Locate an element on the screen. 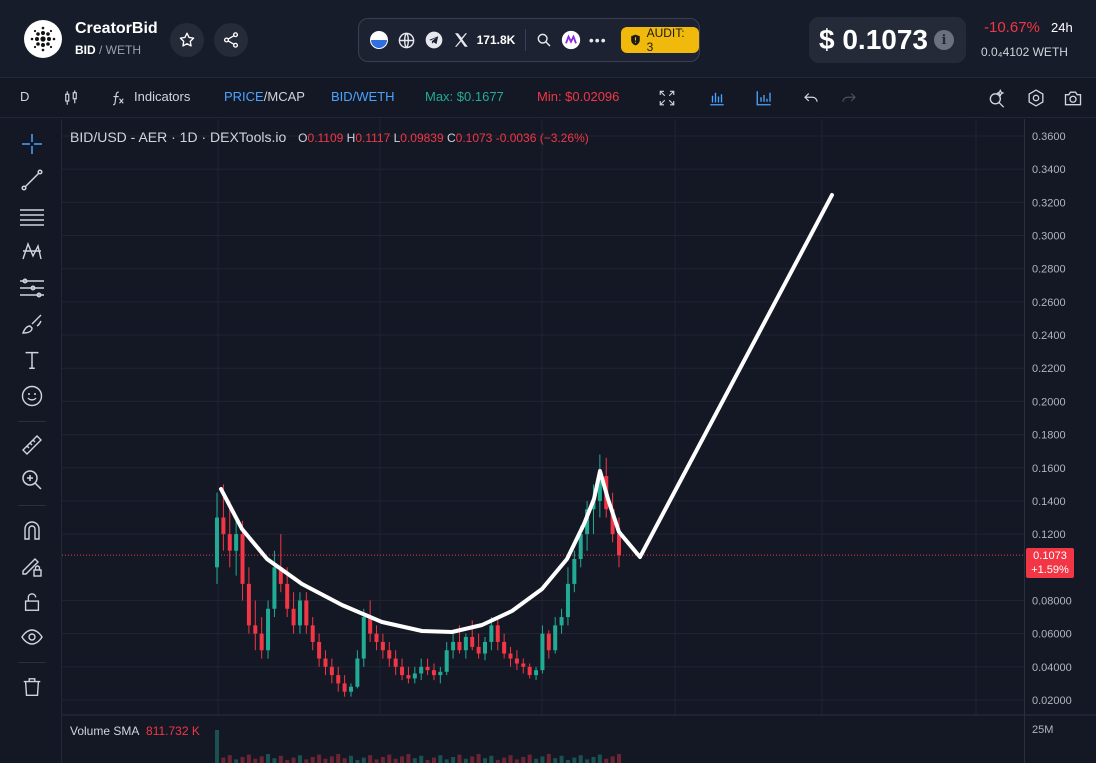 This screenshot has width=1096, height=763. indicators-icon-btn is located at coordinates (118, 98).